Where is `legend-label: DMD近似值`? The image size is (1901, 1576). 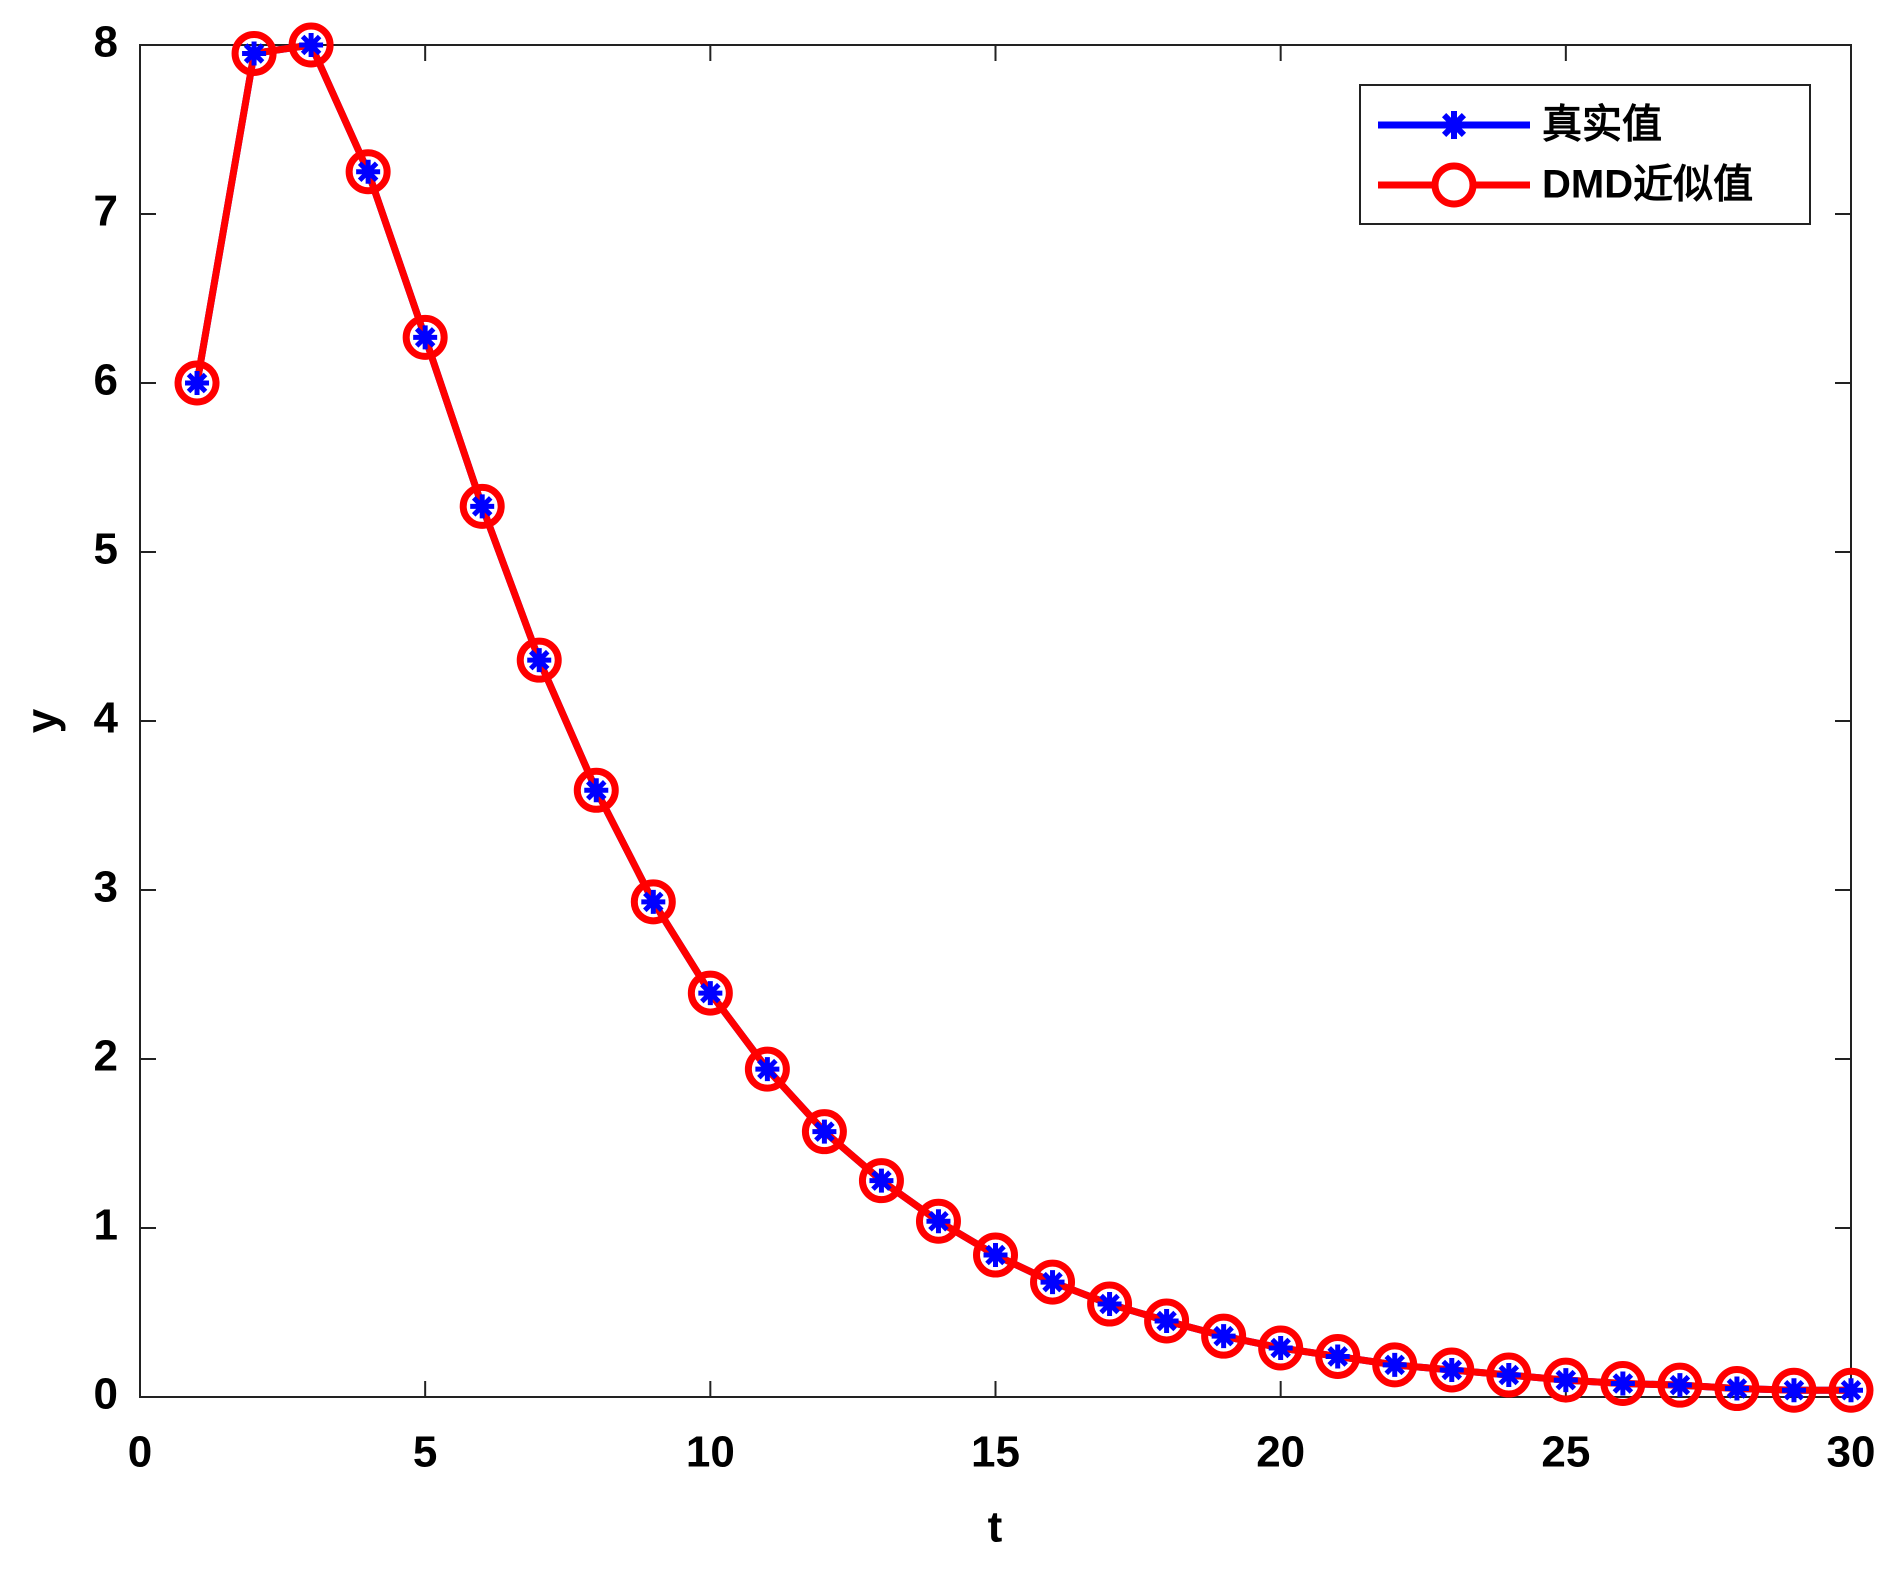 legend-label: DMD近似值 is located at coordinates (1647, 185).